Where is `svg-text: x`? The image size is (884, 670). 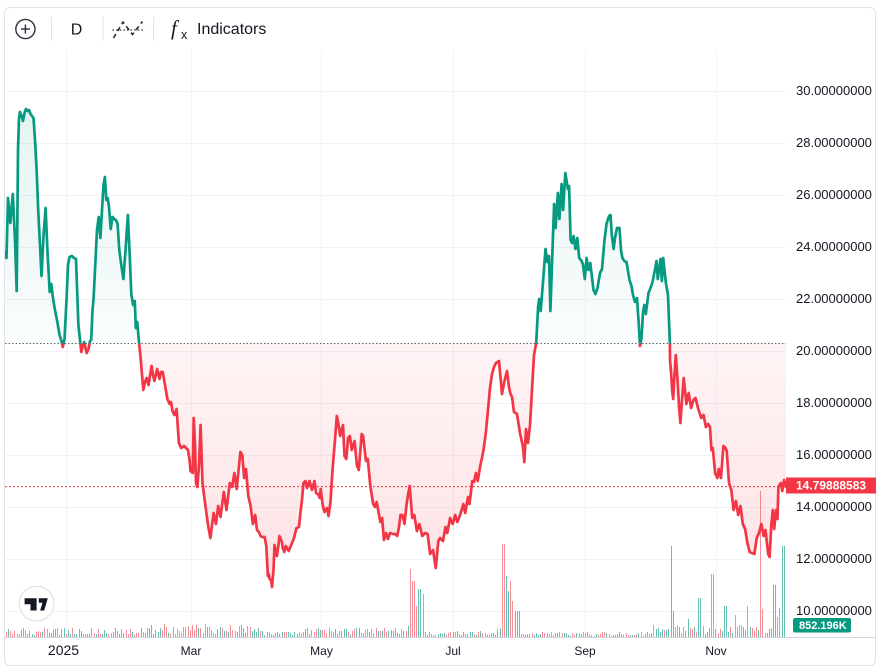
svg-text: x is located at coordinates (184, 35).